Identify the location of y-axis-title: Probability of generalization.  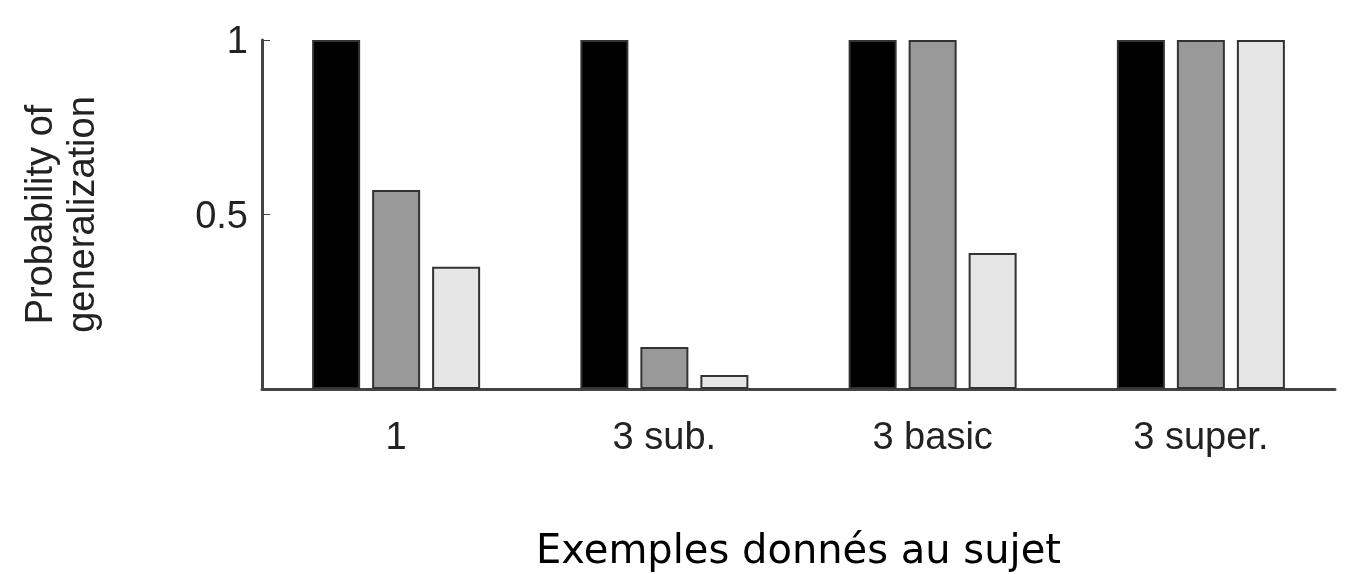
(60, 214).